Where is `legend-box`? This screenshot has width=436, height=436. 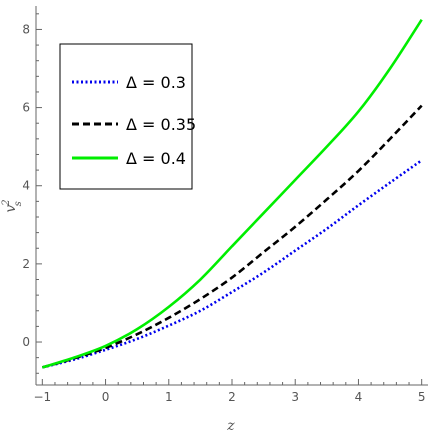
legend-box is located at coordinates (126, 116).